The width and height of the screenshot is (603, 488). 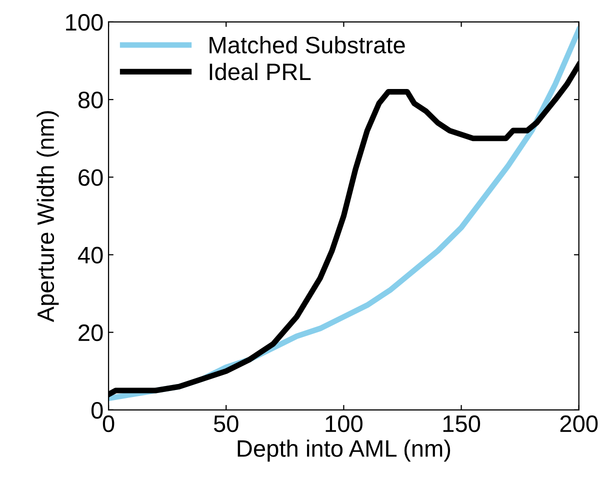 I want to click on y-tick-label: 80, so click(x=90, y=100).